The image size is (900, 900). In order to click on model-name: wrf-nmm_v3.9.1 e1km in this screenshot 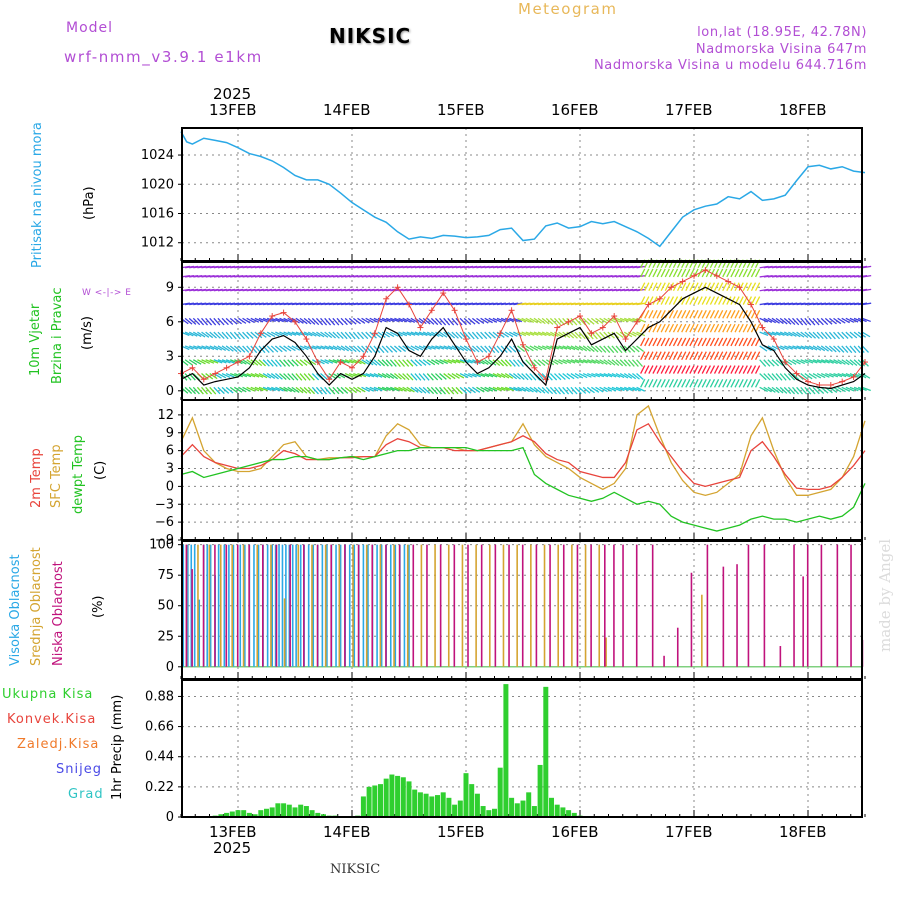, I will do `click(163, 57)`.